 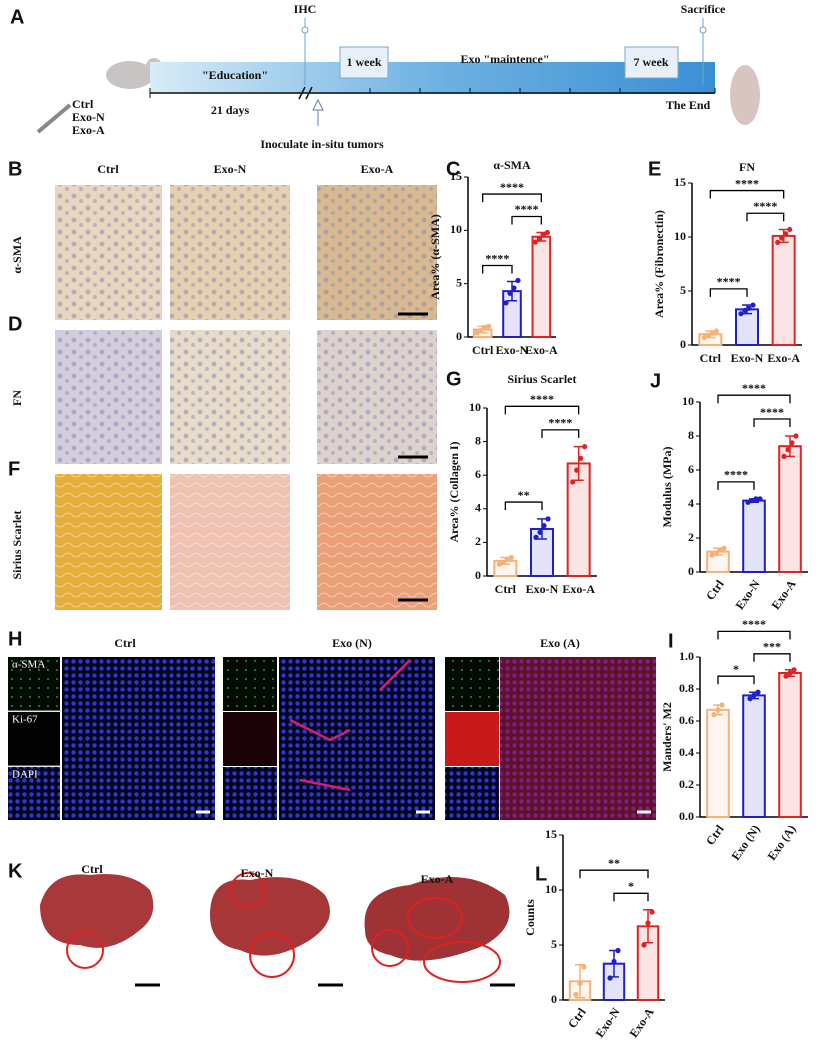 I want to click on week-label: 1 week, so click(x=364, y=62).